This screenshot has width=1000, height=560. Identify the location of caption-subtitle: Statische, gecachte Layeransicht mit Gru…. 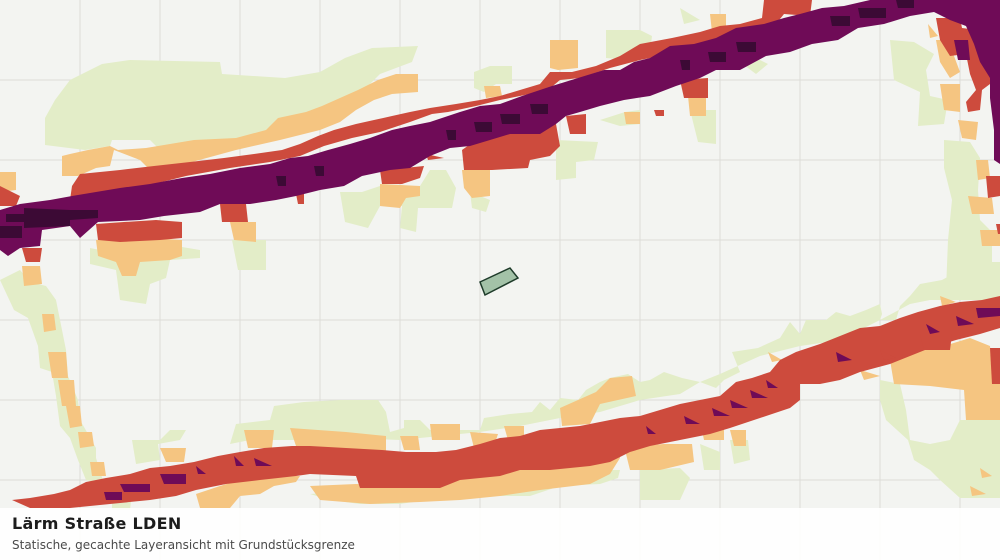
(183, 545).